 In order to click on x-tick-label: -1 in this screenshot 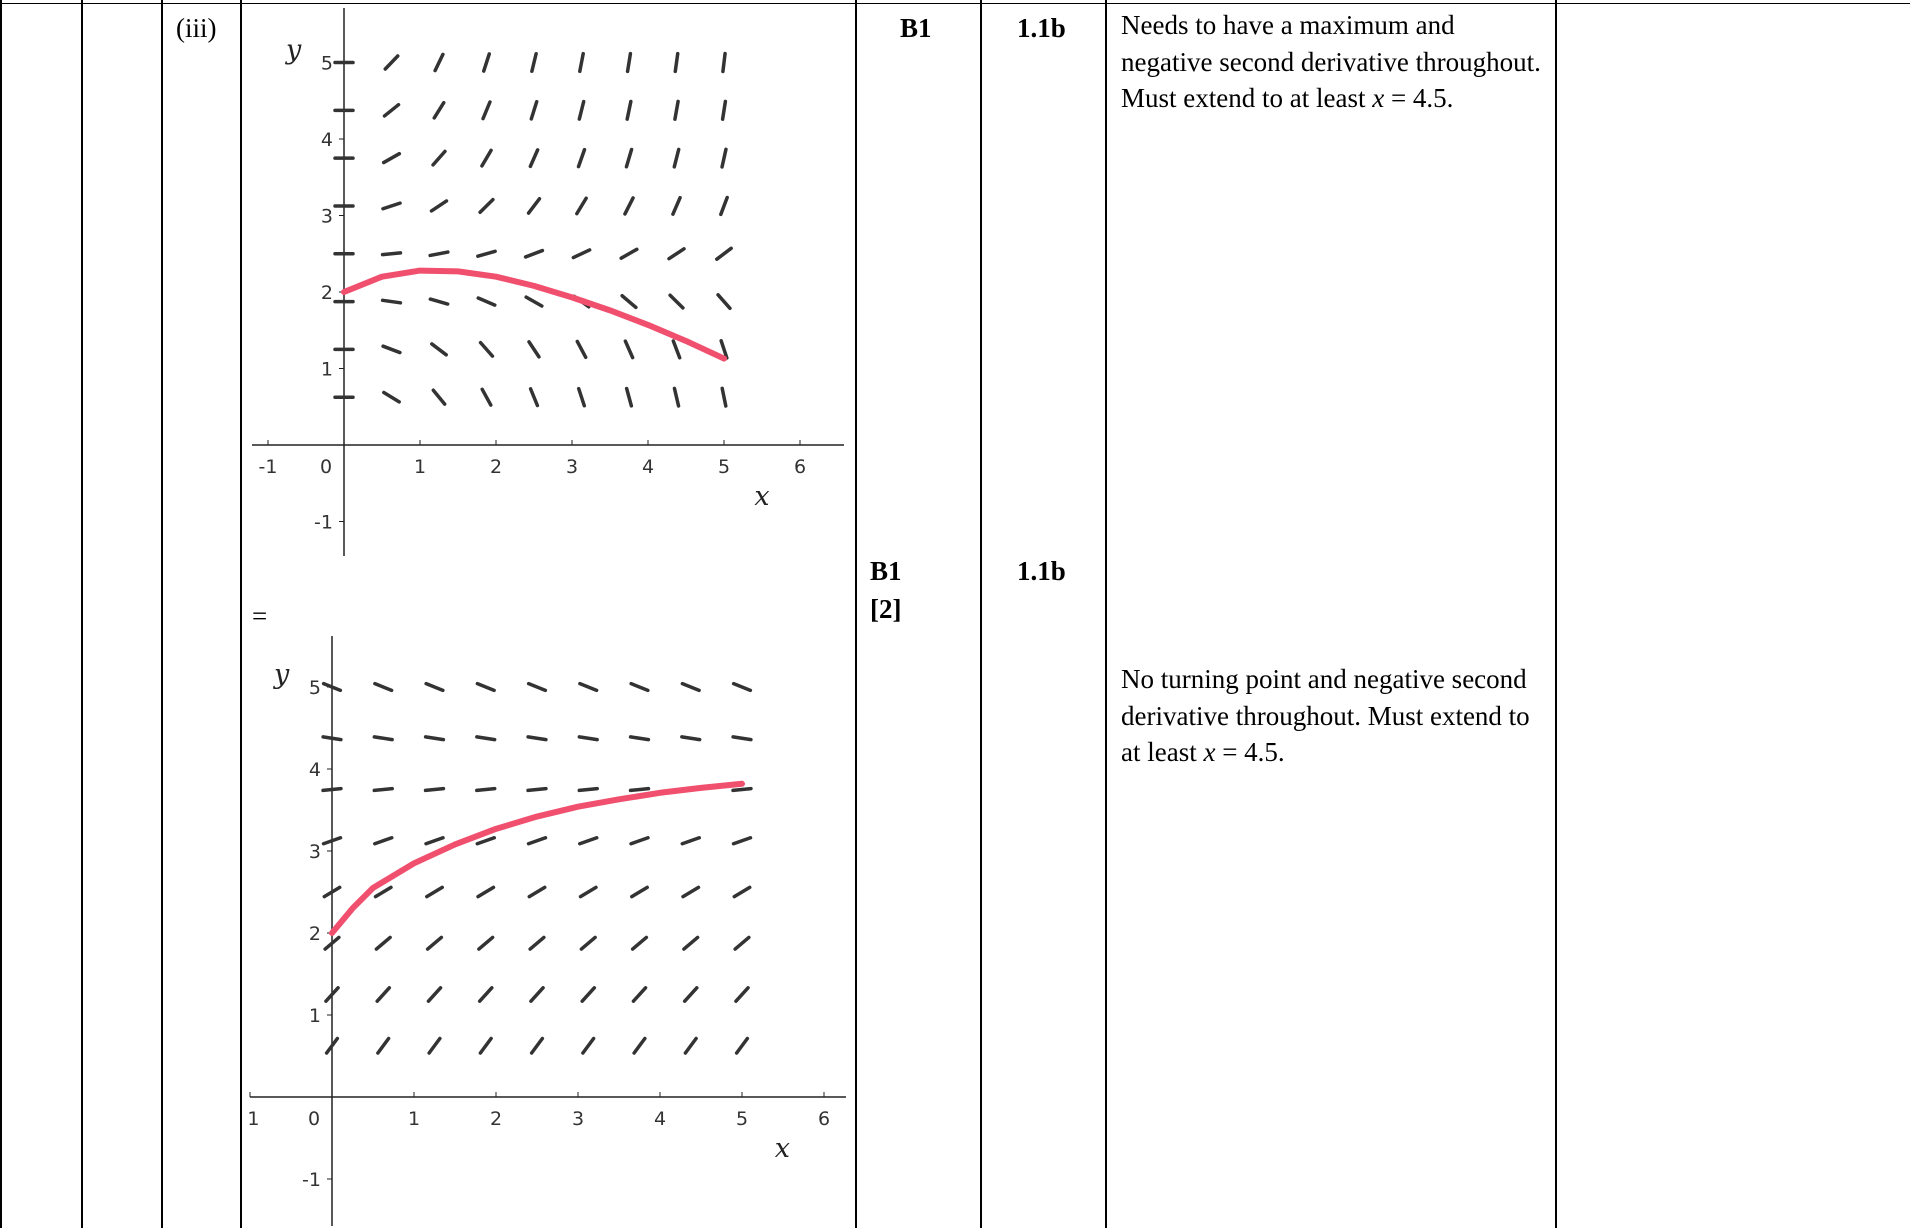, I will do `click(268, 467)`.